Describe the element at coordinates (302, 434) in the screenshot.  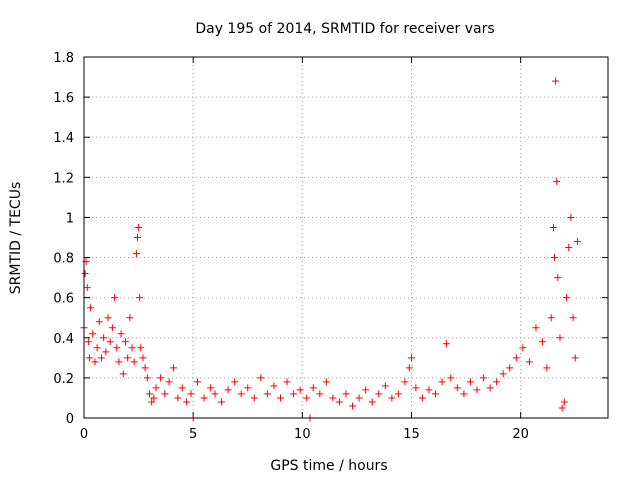
I see `x-tick-label: 10` at that location.